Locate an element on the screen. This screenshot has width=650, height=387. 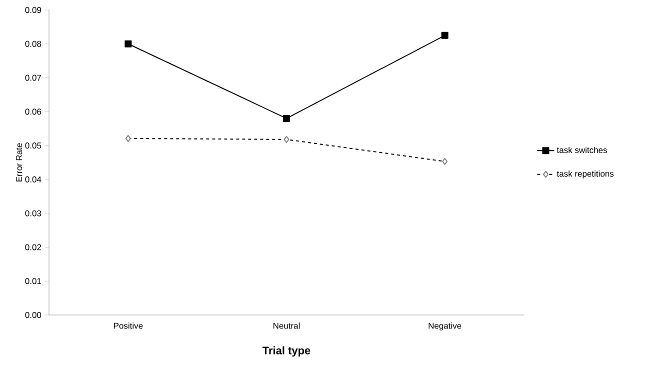
x-tick-label: Negative is located at coordinates (445, 326).